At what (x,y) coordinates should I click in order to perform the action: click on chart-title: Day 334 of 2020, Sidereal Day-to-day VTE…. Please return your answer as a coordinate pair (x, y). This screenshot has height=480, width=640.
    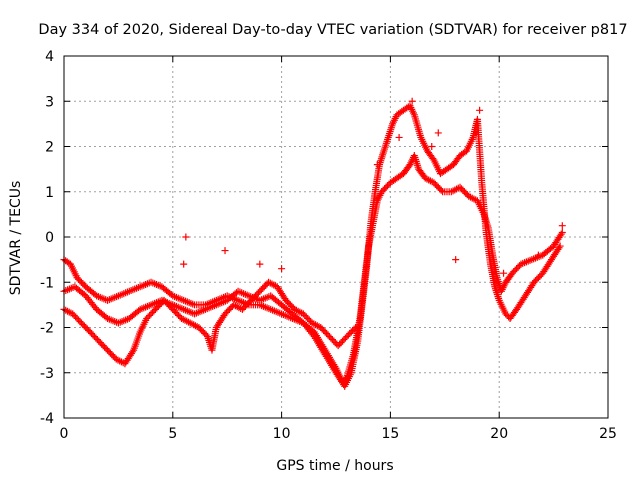
    Looking at the image, I should click on (332, 30).